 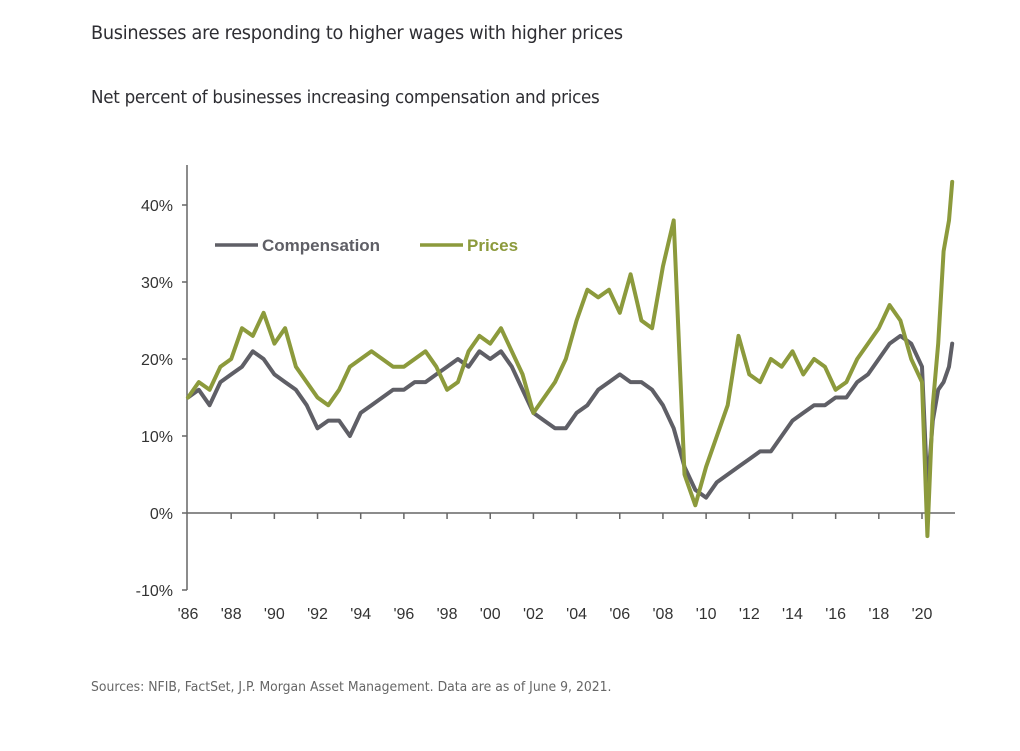 I want to click on x-tick-label: '86, so click(x=188, y=614).